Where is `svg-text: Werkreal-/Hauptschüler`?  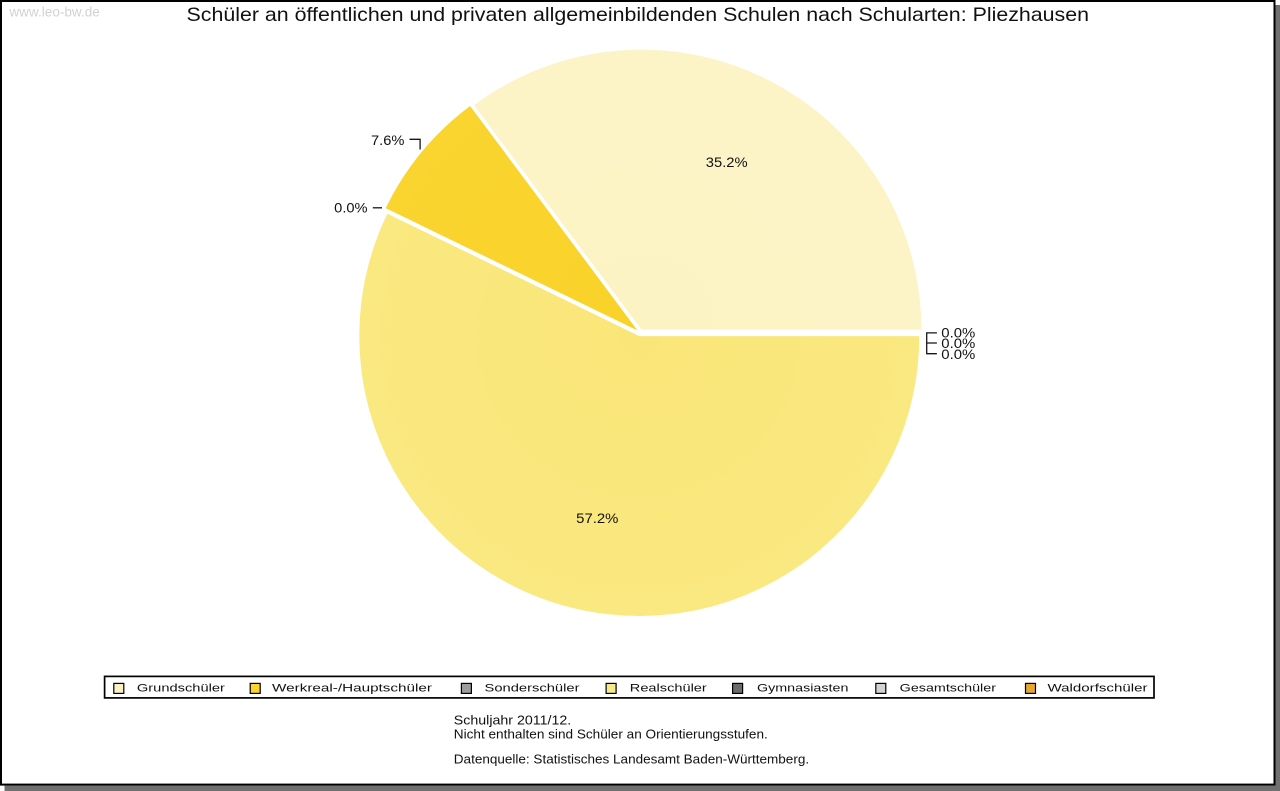 svg-text: Werkreal-/Hauptschüler is located at coordinates (352, 689).